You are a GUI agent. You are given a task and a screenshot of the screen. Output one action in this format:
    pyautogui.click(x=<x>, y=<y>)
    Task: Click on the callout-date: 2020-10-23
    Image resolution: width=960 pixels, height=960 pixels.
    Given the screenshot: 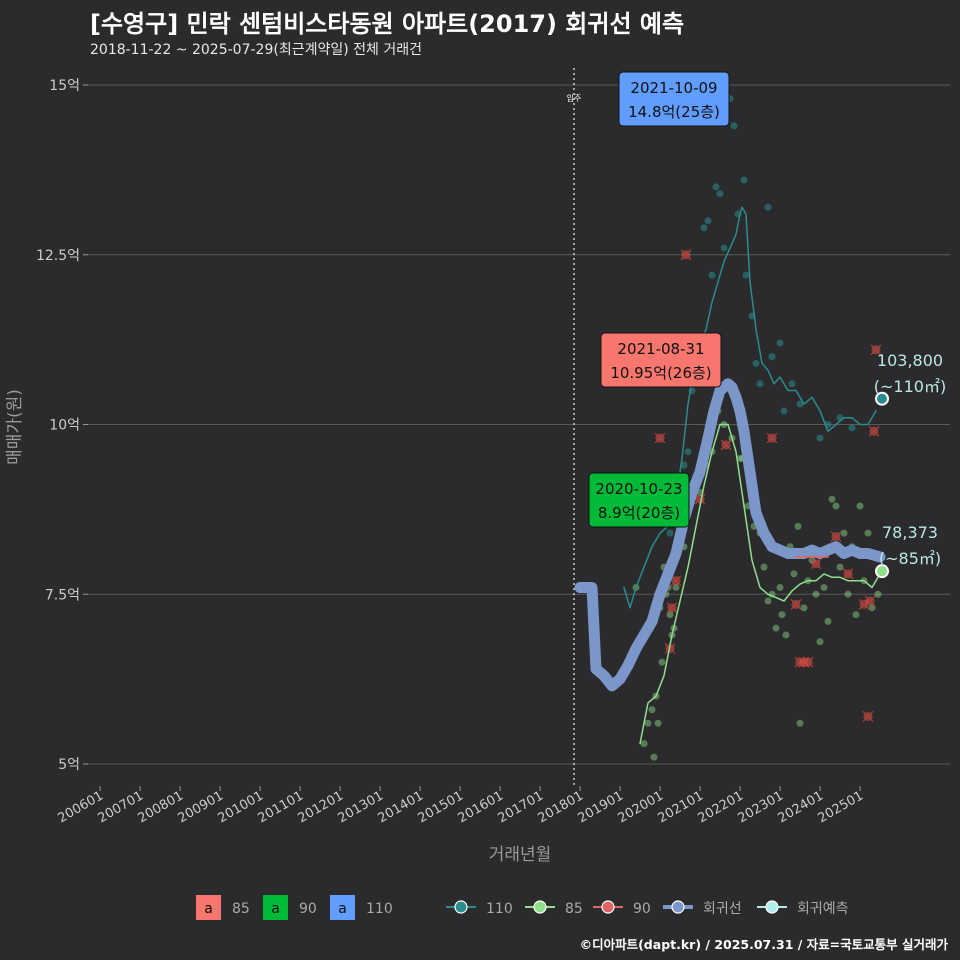 What is the action you would take?
    pyautogui.click(x=638, y=489)
    